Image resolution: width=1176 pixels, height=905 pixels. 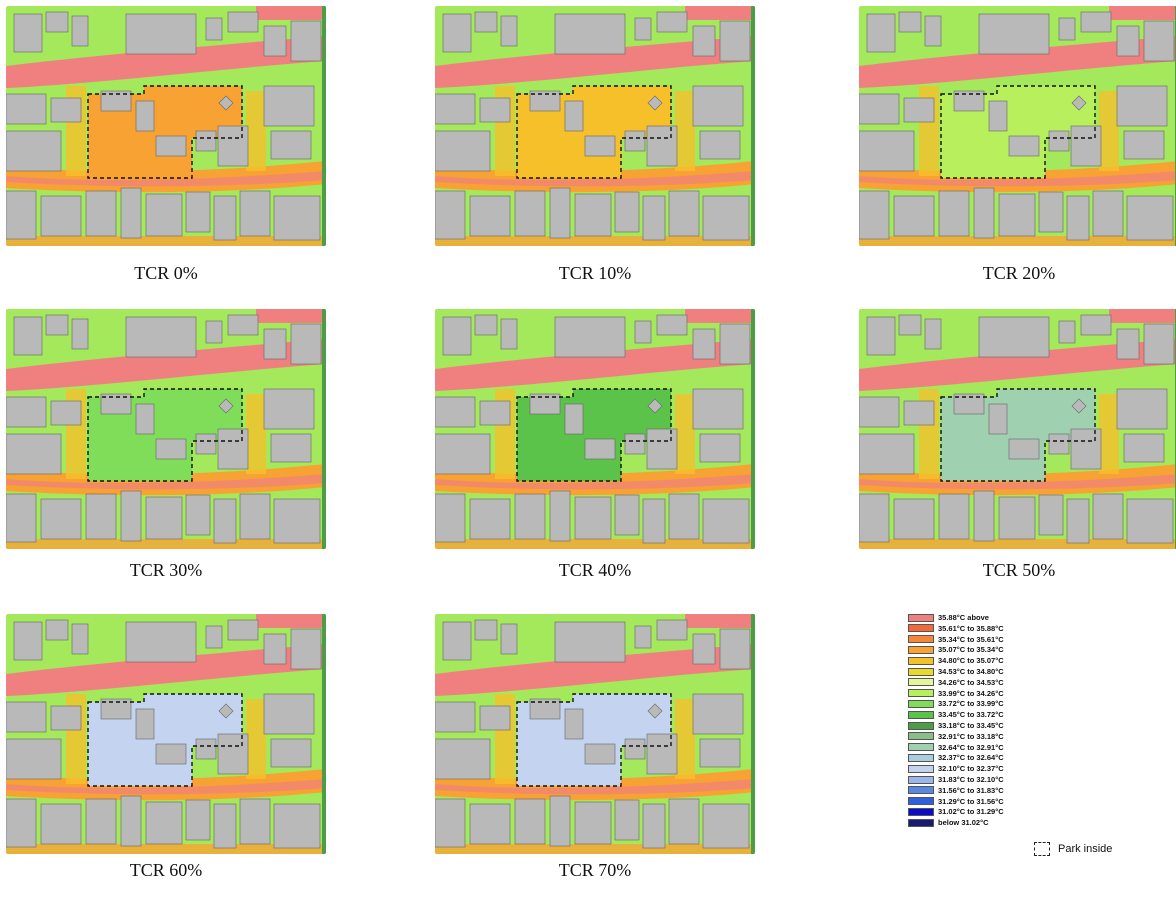 I want to click on legend-label: 33.99°C to 34.26°C, so click(x=971, y=693).